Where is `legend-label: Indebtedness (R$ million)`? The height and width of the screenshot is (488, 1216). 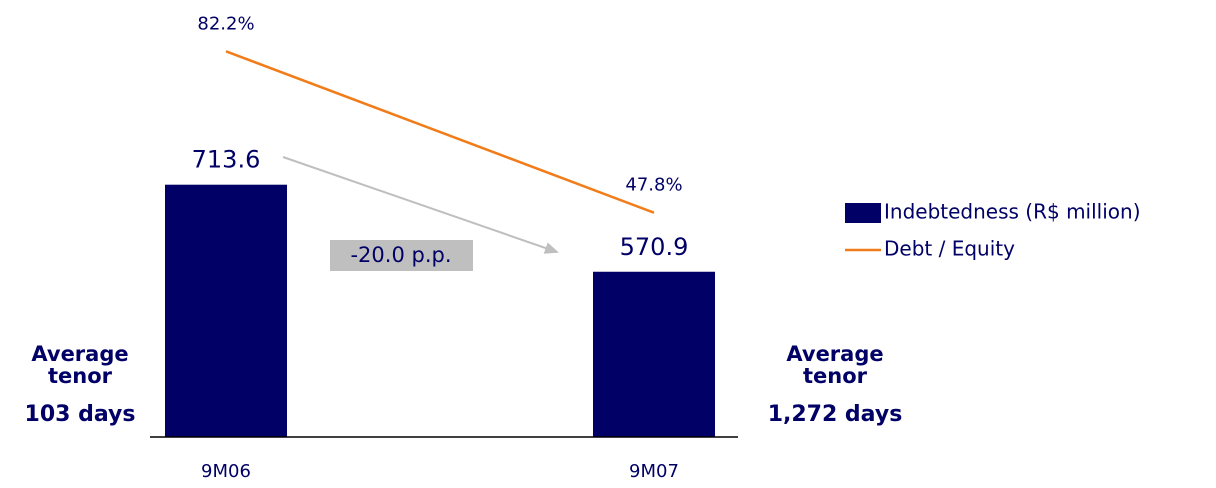 legend-label: Indebtedness (R$ million) is located at coordinates (1012, 212).